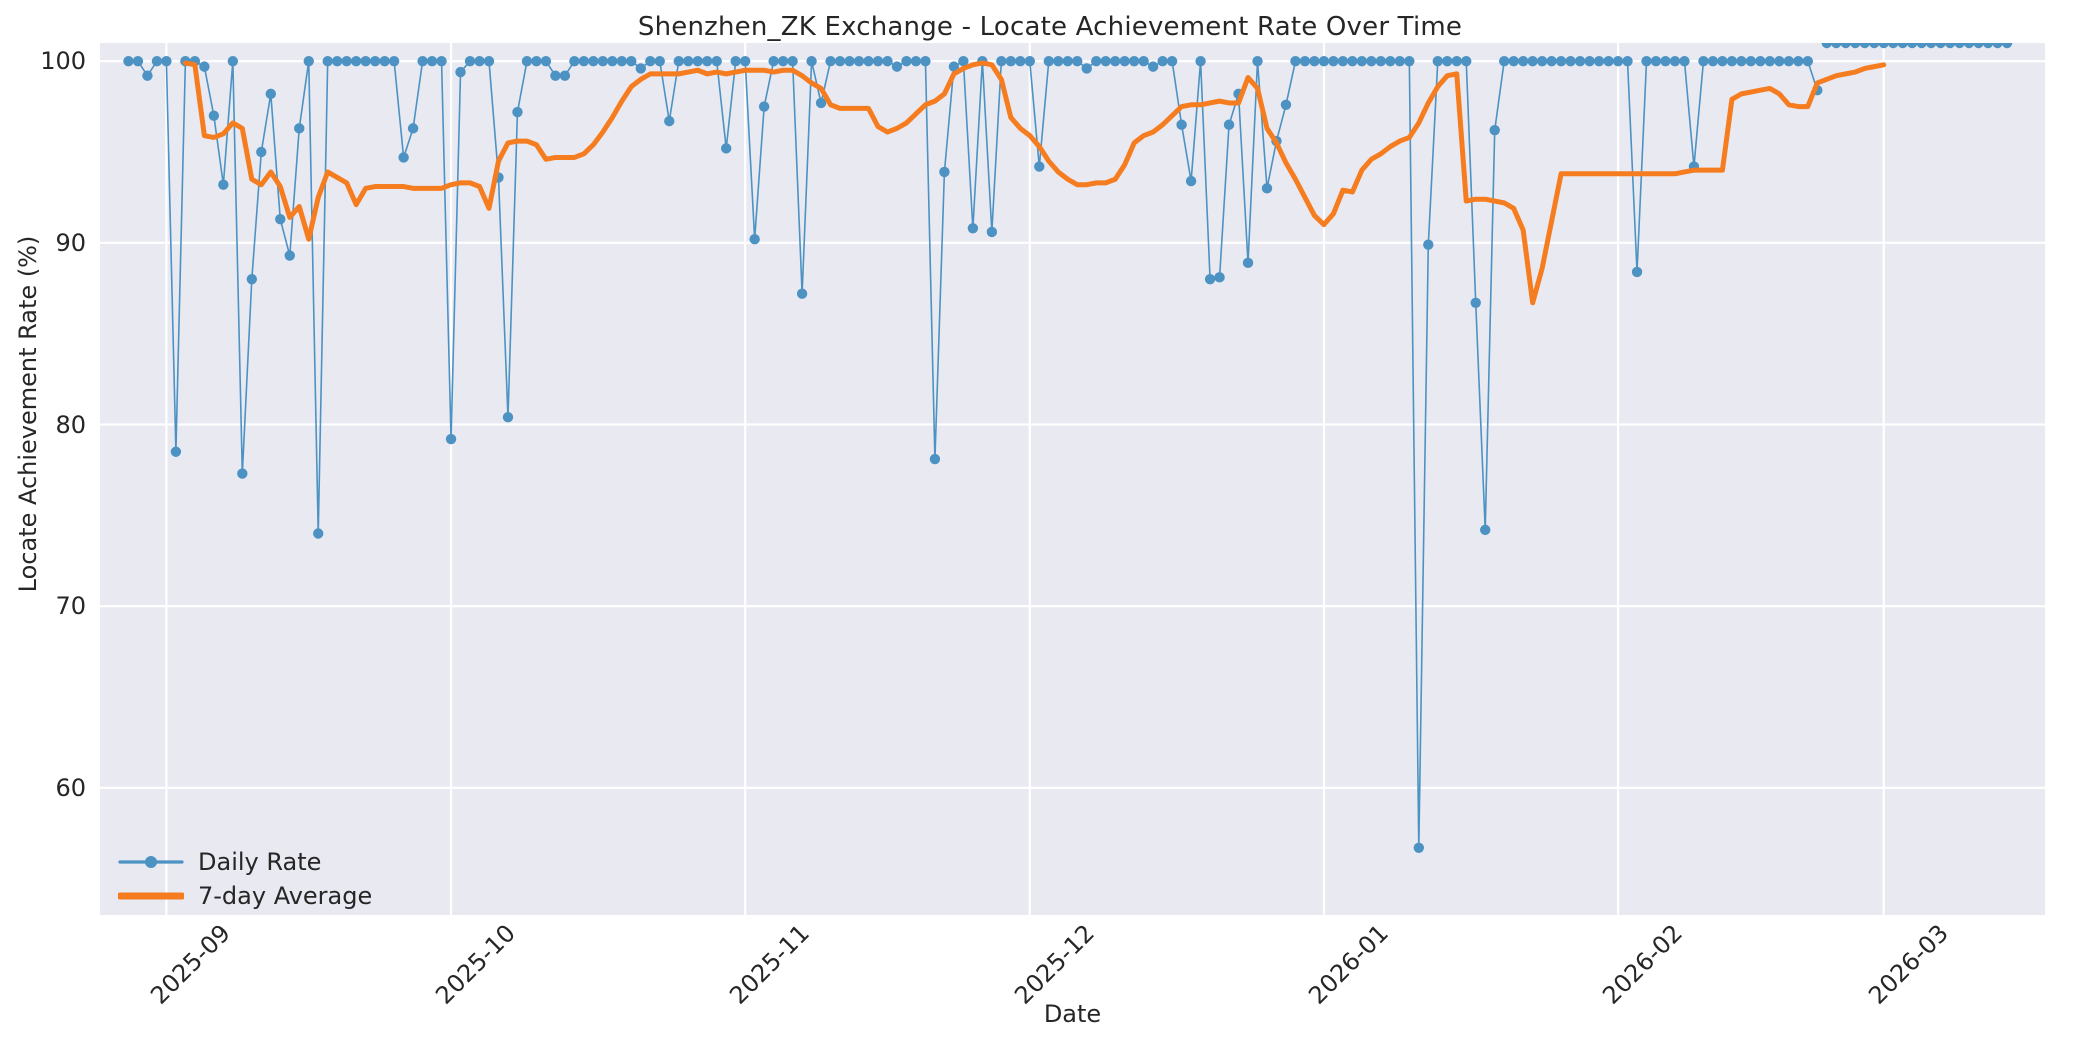 This screenshot has height=1050, width=2100. Describe the element at coordinates (285, 896) in the screenshot. I see `legend-label: 7-day Average` at that location.